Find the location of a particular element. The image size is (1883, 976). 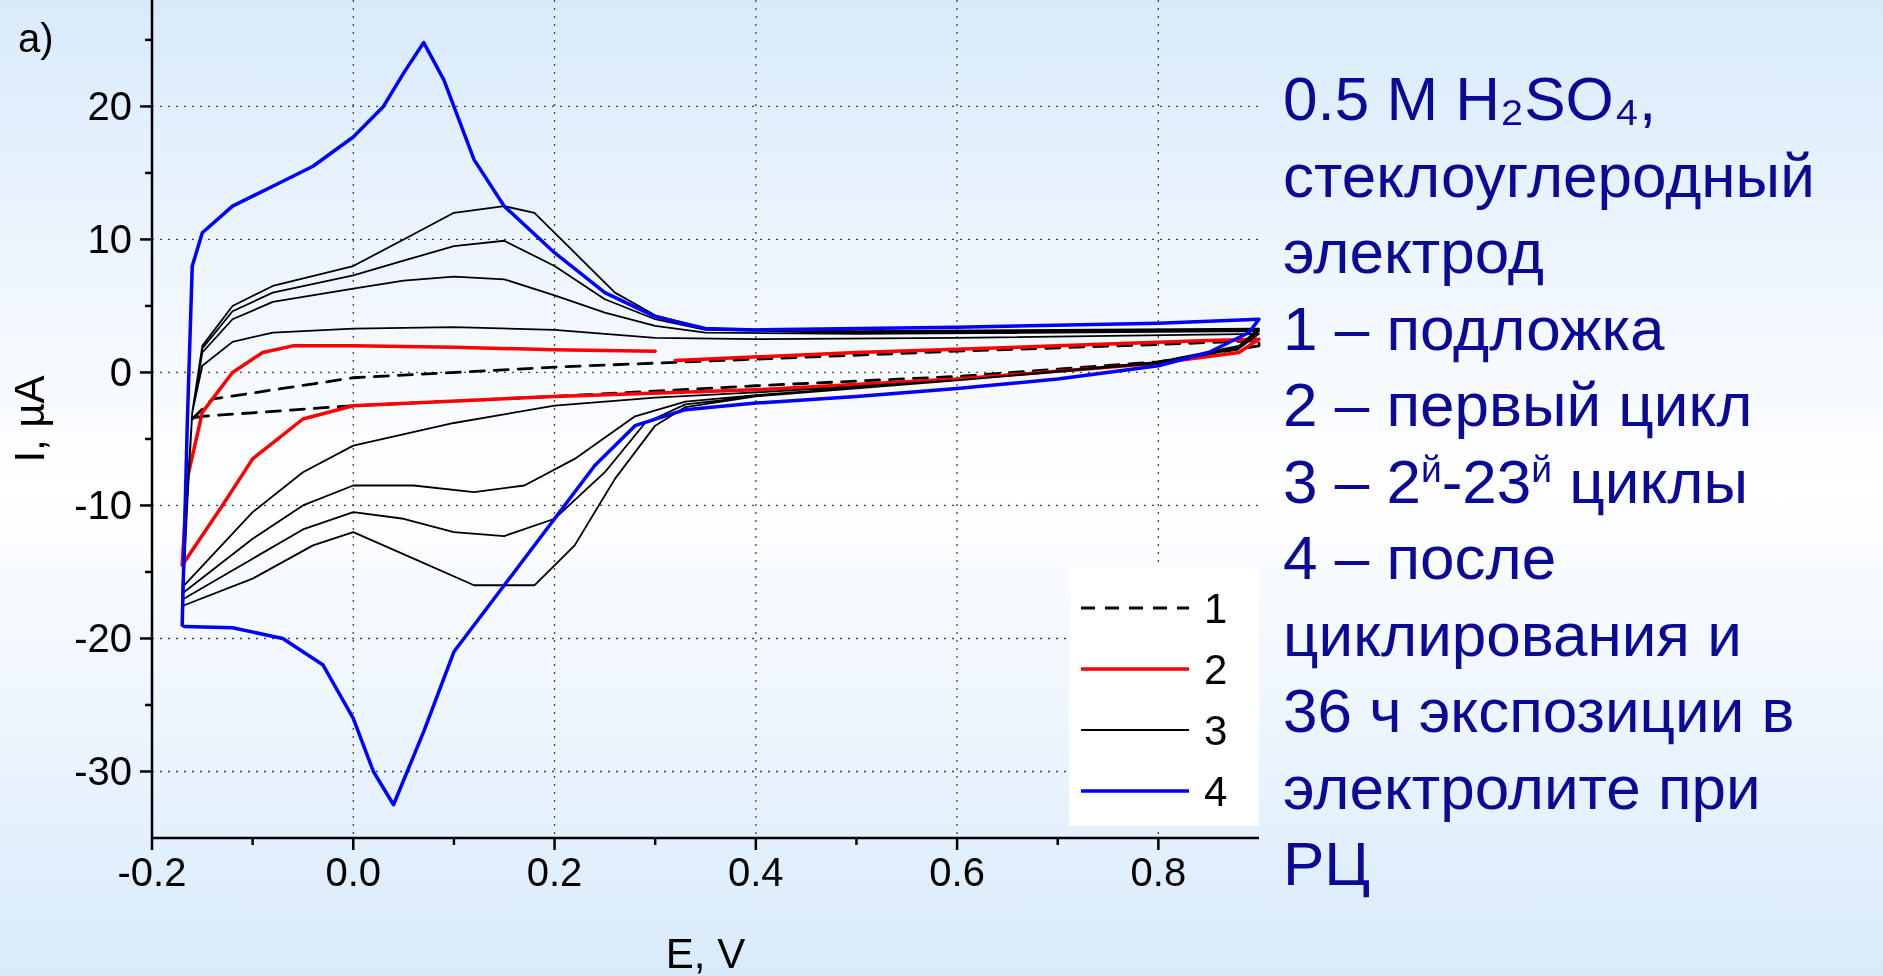

text: электролите при is located at coordinates (1522, 787).